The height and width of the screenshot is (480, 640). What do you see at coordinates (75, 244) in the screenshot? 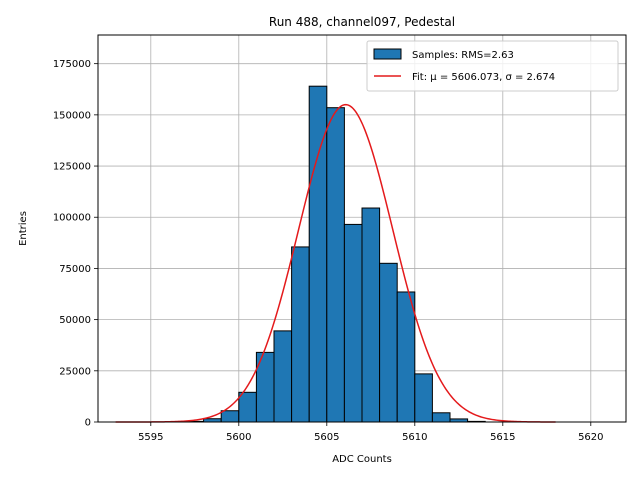
I see `y-axis-ticks: 0 25000 50000 75000 100000 125000 150000 175000` at bounding box center [75, 244].